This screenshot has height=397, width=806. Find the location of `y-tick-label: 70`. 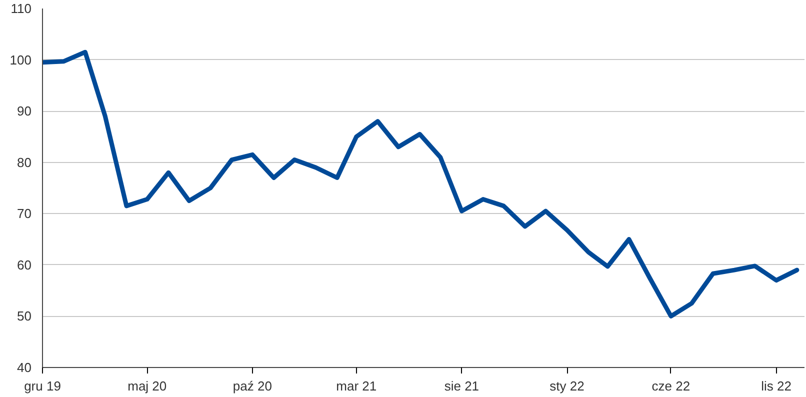

y-tick-label: 70 is located at coordinates (24, 214).